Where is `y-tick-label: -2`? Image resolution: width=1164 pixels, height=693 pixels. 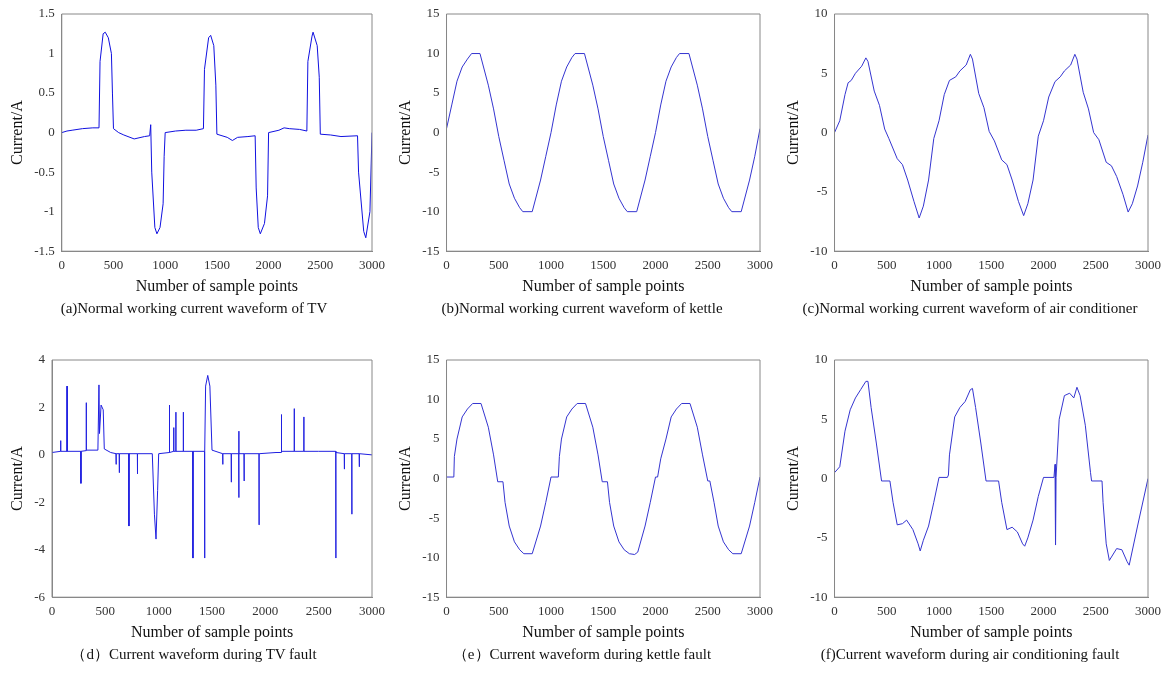
y-tick-label: -2 is located at coordinates (40, 501).